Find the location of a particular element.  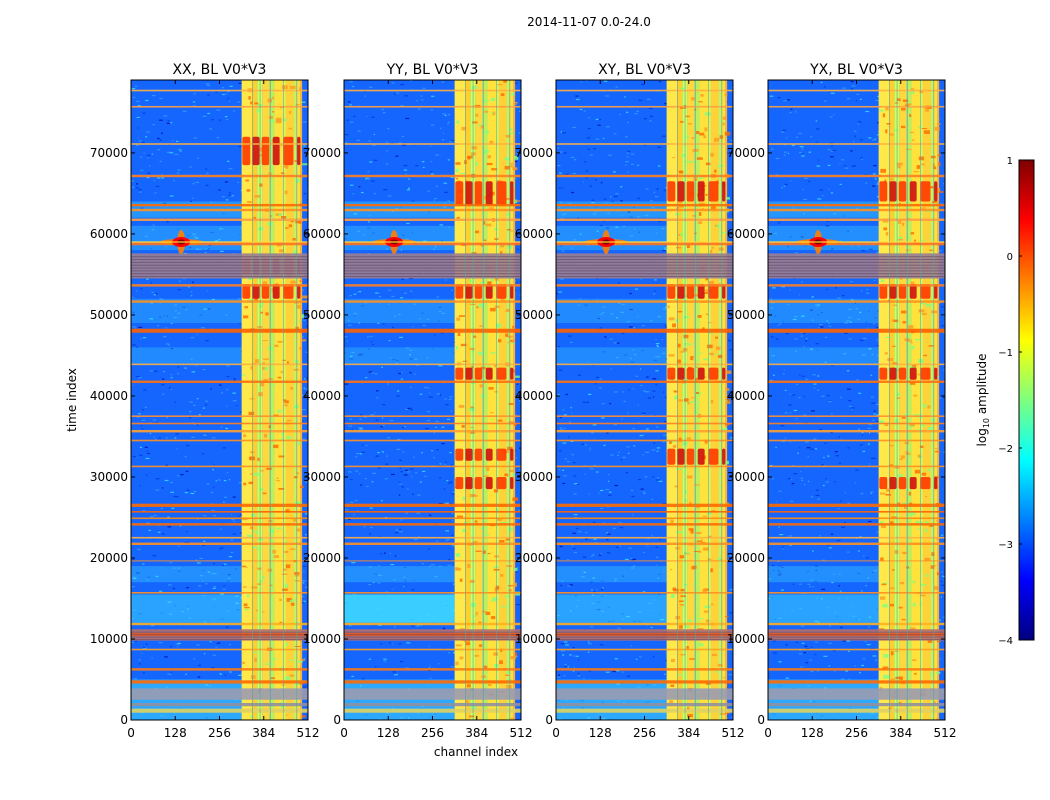

y-axis-label: time index is located at coordinates (72, 400).